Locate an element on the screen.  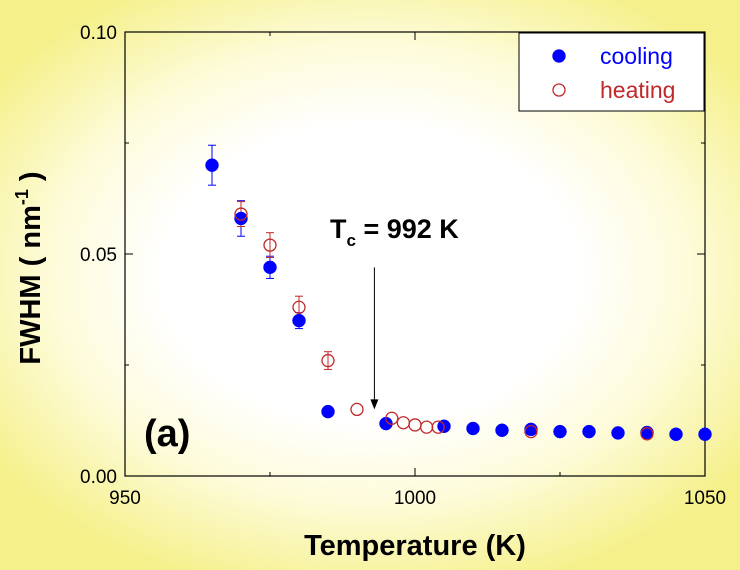
legend-box is located at coordinates (611, 72).